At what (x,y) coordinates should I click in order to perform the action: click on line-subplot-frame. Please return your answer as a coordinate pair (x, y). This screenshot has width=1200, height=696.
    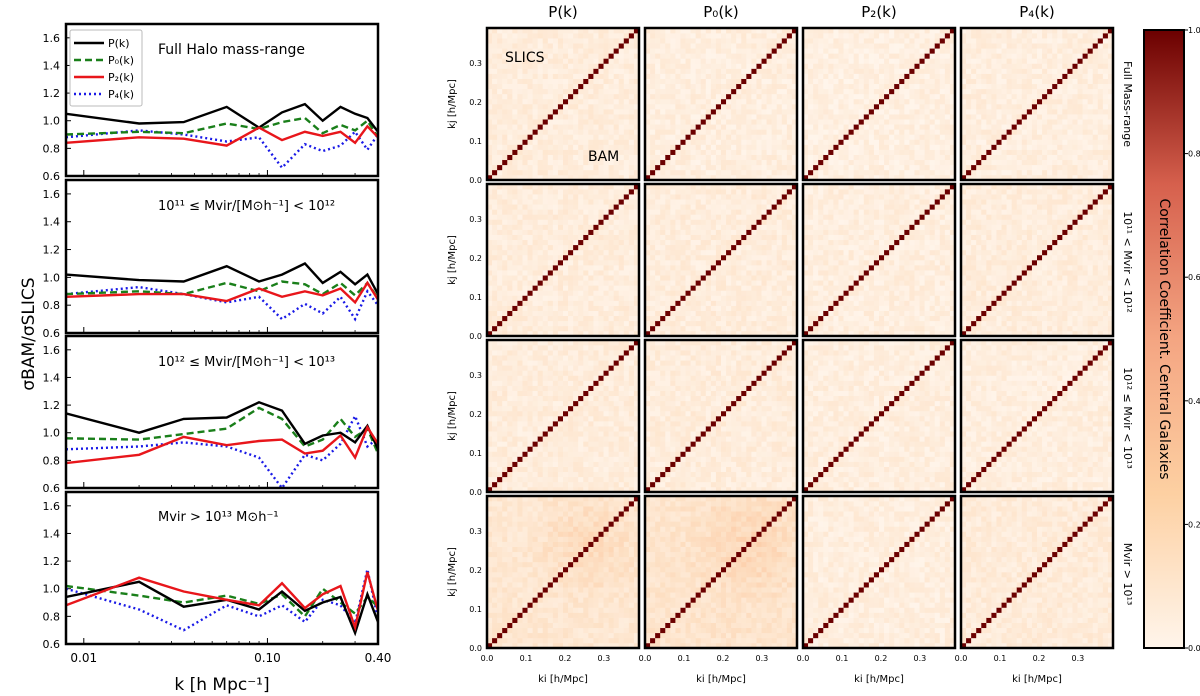
    Looking at the image, I should click on (222, 412).